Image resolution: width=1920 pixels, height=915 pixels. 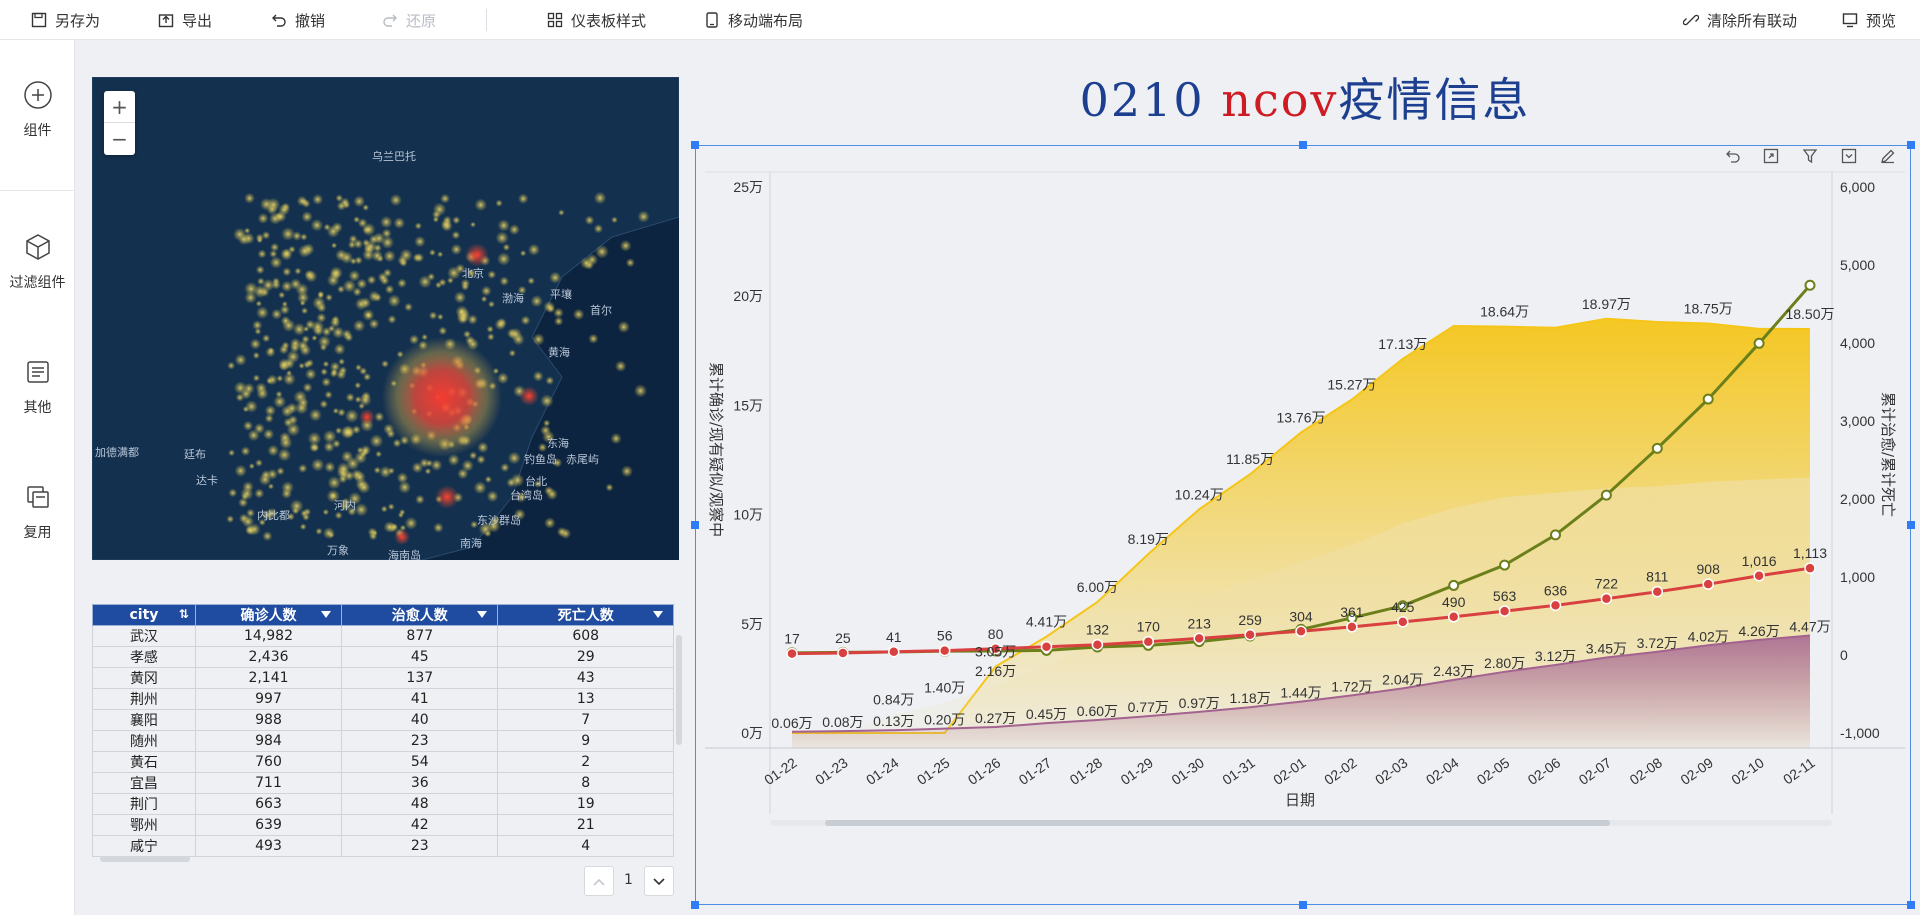 I want to click on table-row: 黄石 760 54 2, so click(x=383, y=762).